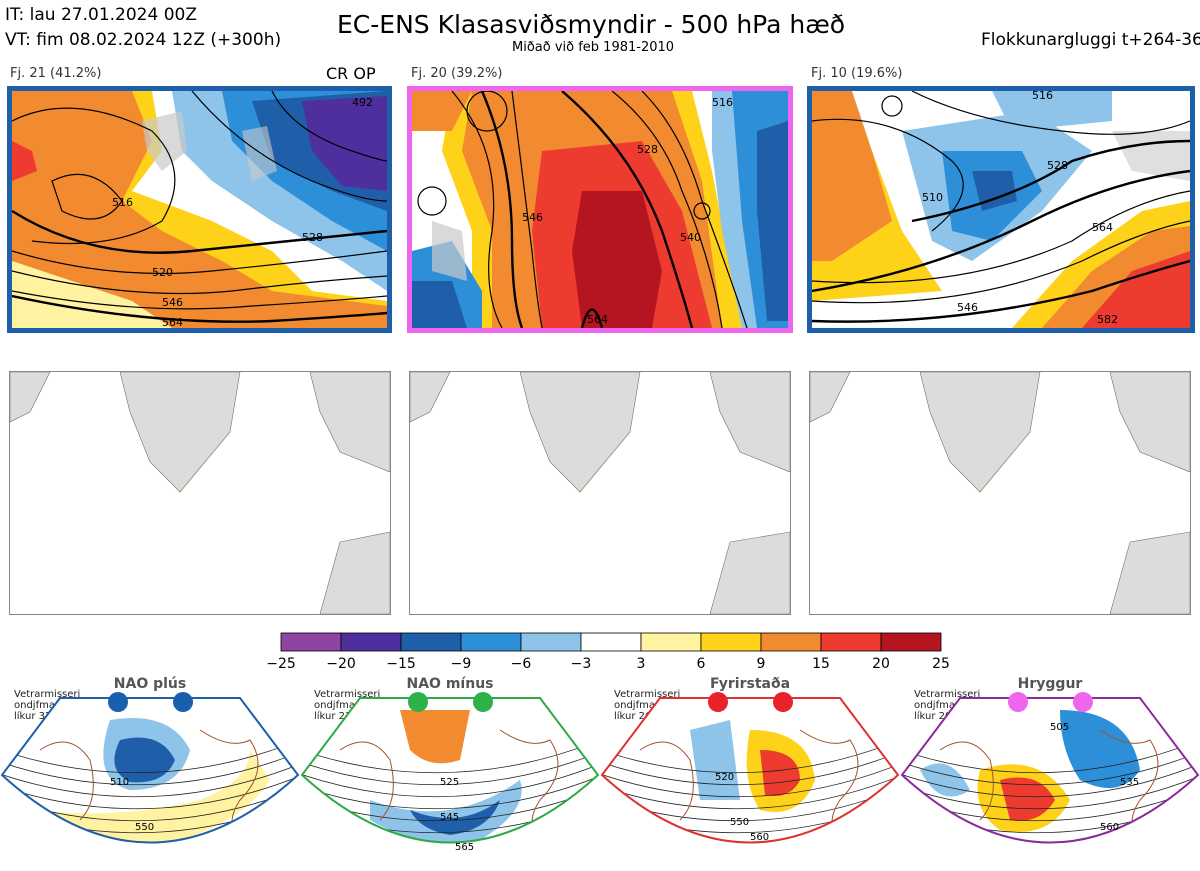  What do you see at coordinates (450, 775) in the screenshot?
I see `regime-map: 525 545 565` at bounding box center [450, 775].